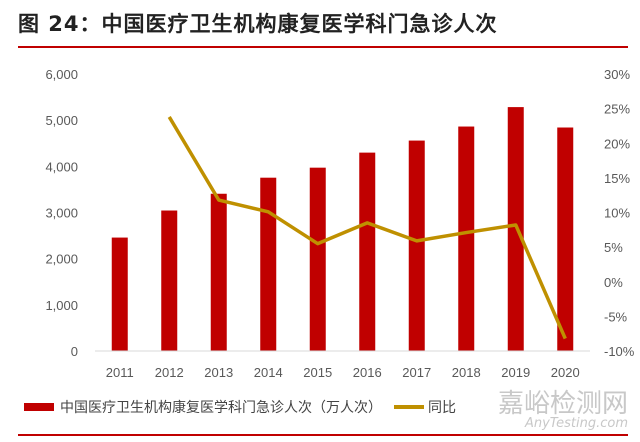 Image resolution: width=640 pixels, height=442 pixels. Describe the element at coordinates (218, 372) in the screenshot. I see `x-tick-label: 2013` at that location.